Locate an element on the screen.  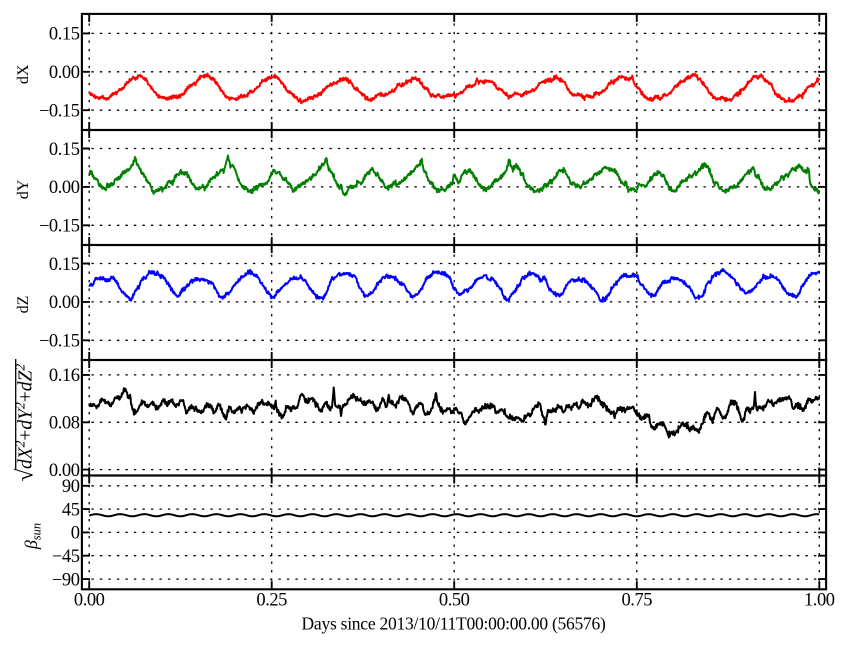
svg-text: 0 is located at coordinates (75, 534).